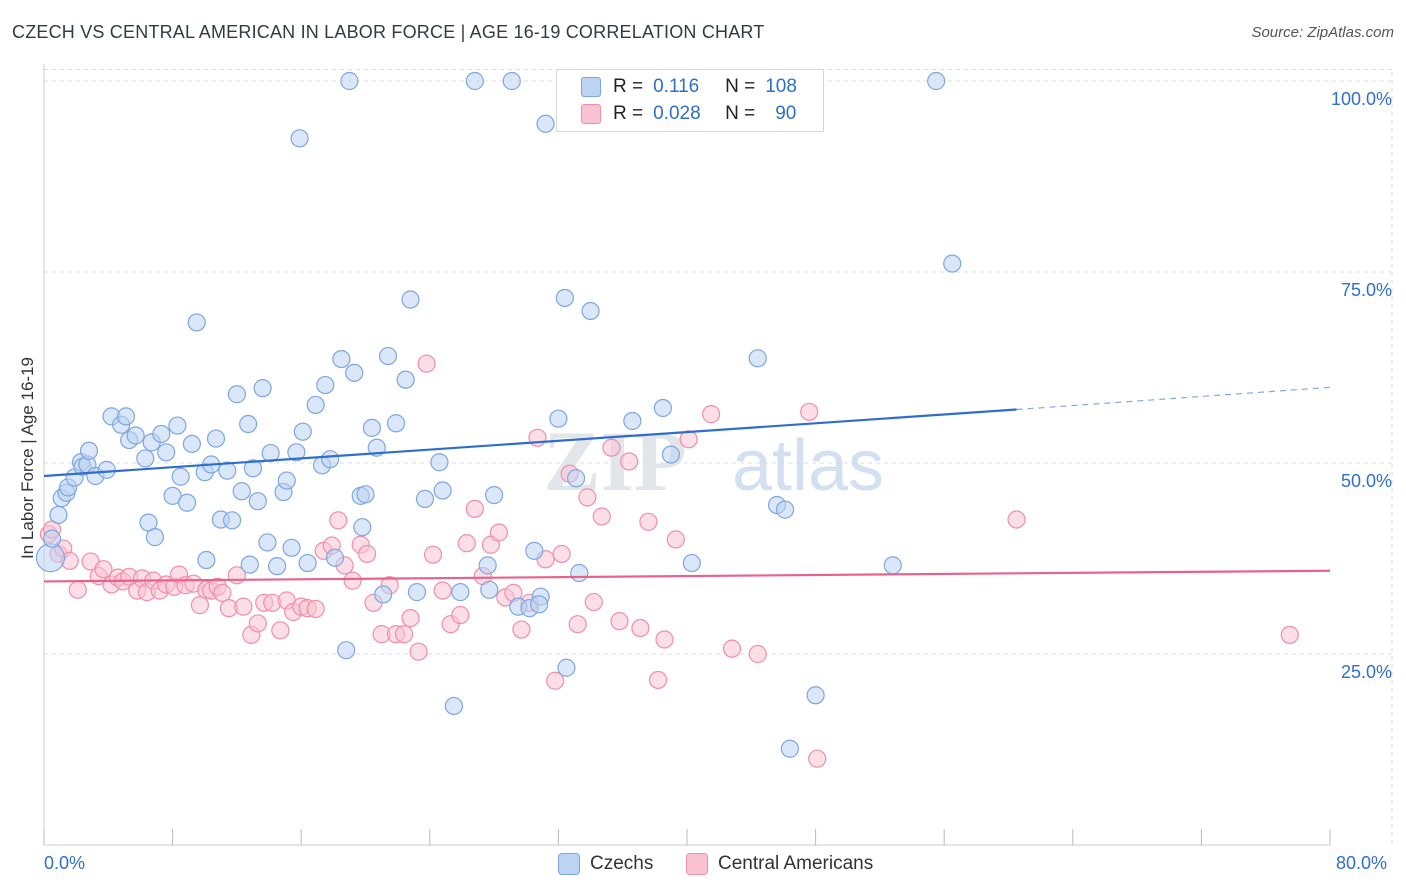 The image size is (1406, 892). What do you see at coordinates (65, 863) in the screenshot?
I see `x-tick-label-min: 0.0%` at bounding box center [65, 863].